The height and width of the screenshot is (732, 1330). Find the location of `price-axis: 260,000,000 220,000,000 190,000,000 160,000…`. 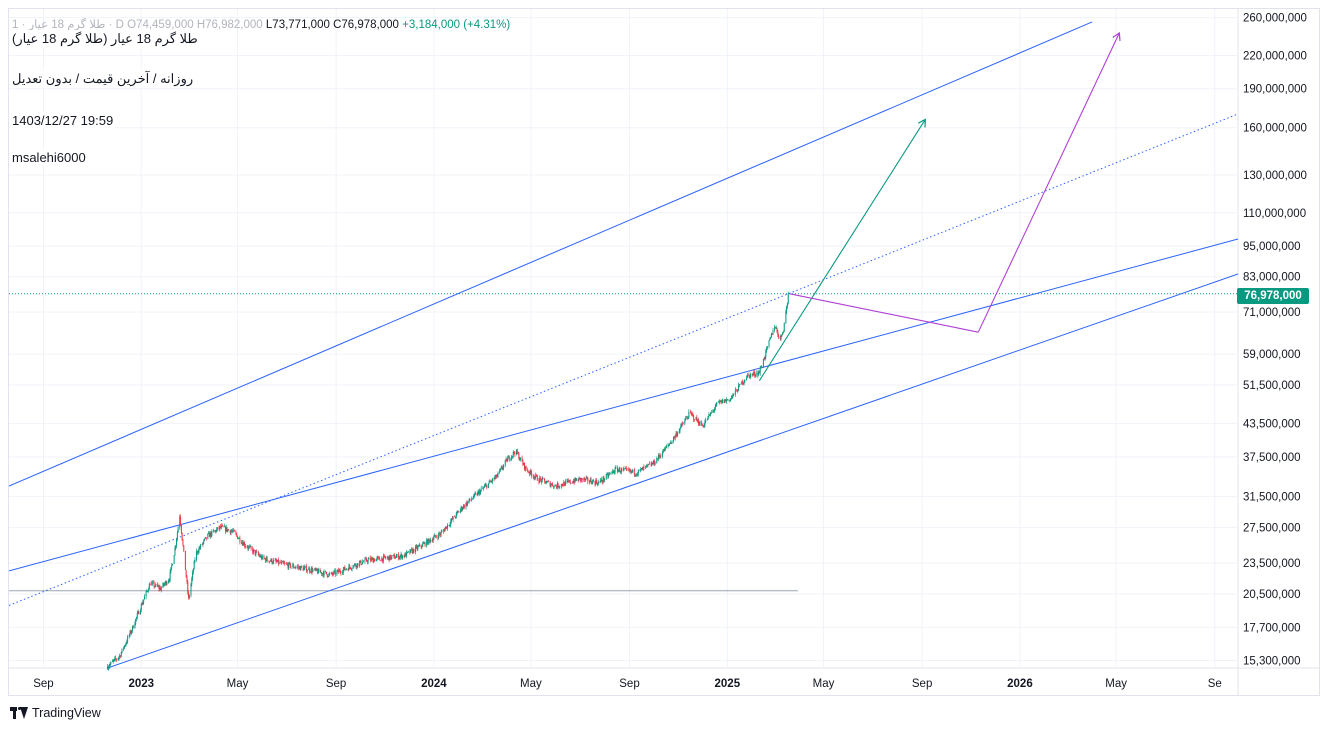

price-axis: 260,000,000 220,000,000 190,000,000 160,000… is located at coordinates (1275, 340).